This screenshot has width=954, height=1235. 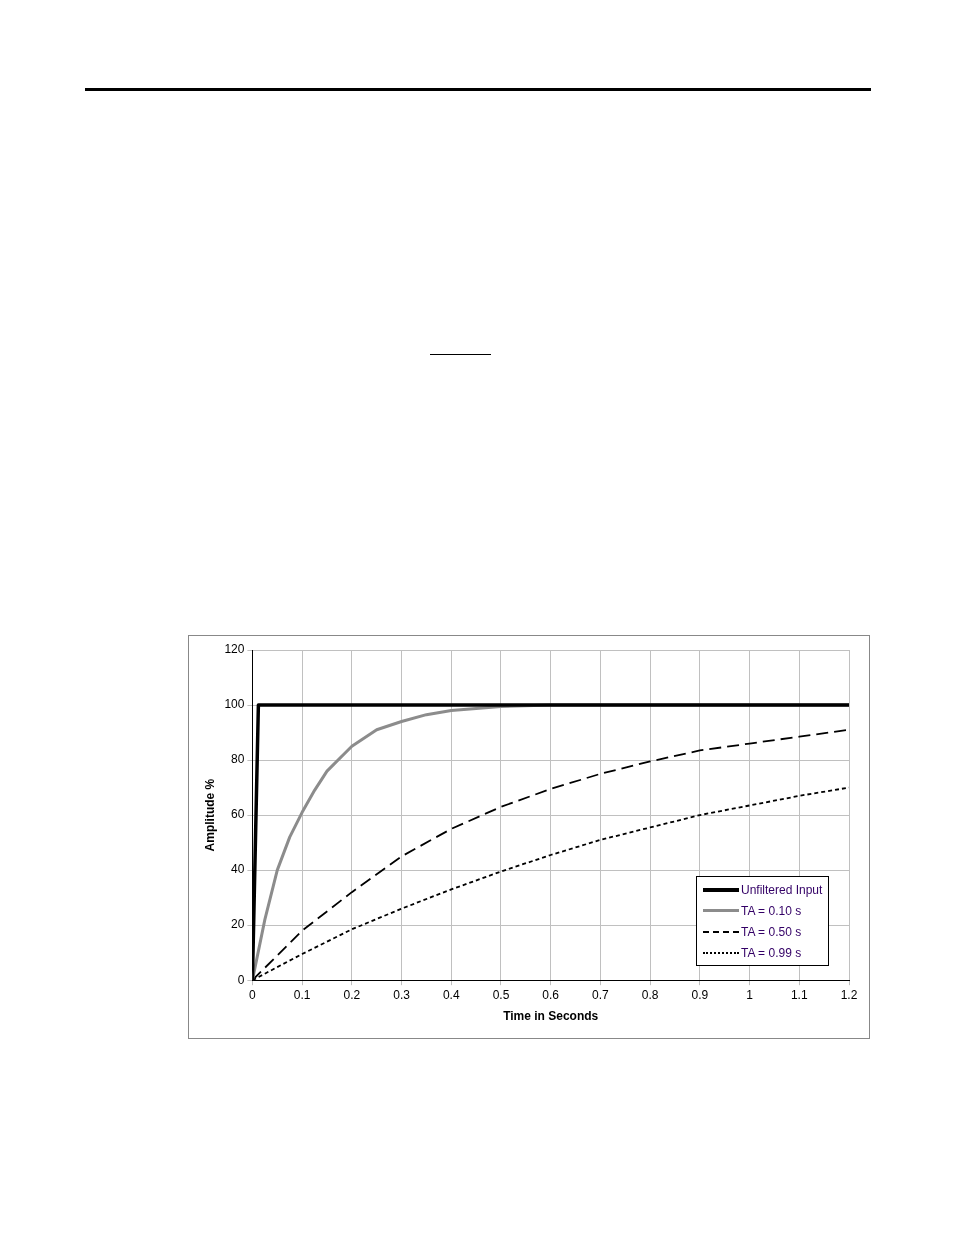 What do you see at coordinates (302, 994) in the screenshot?
I see `x-tick-label: 0.1` at bounding box center [302, 994].